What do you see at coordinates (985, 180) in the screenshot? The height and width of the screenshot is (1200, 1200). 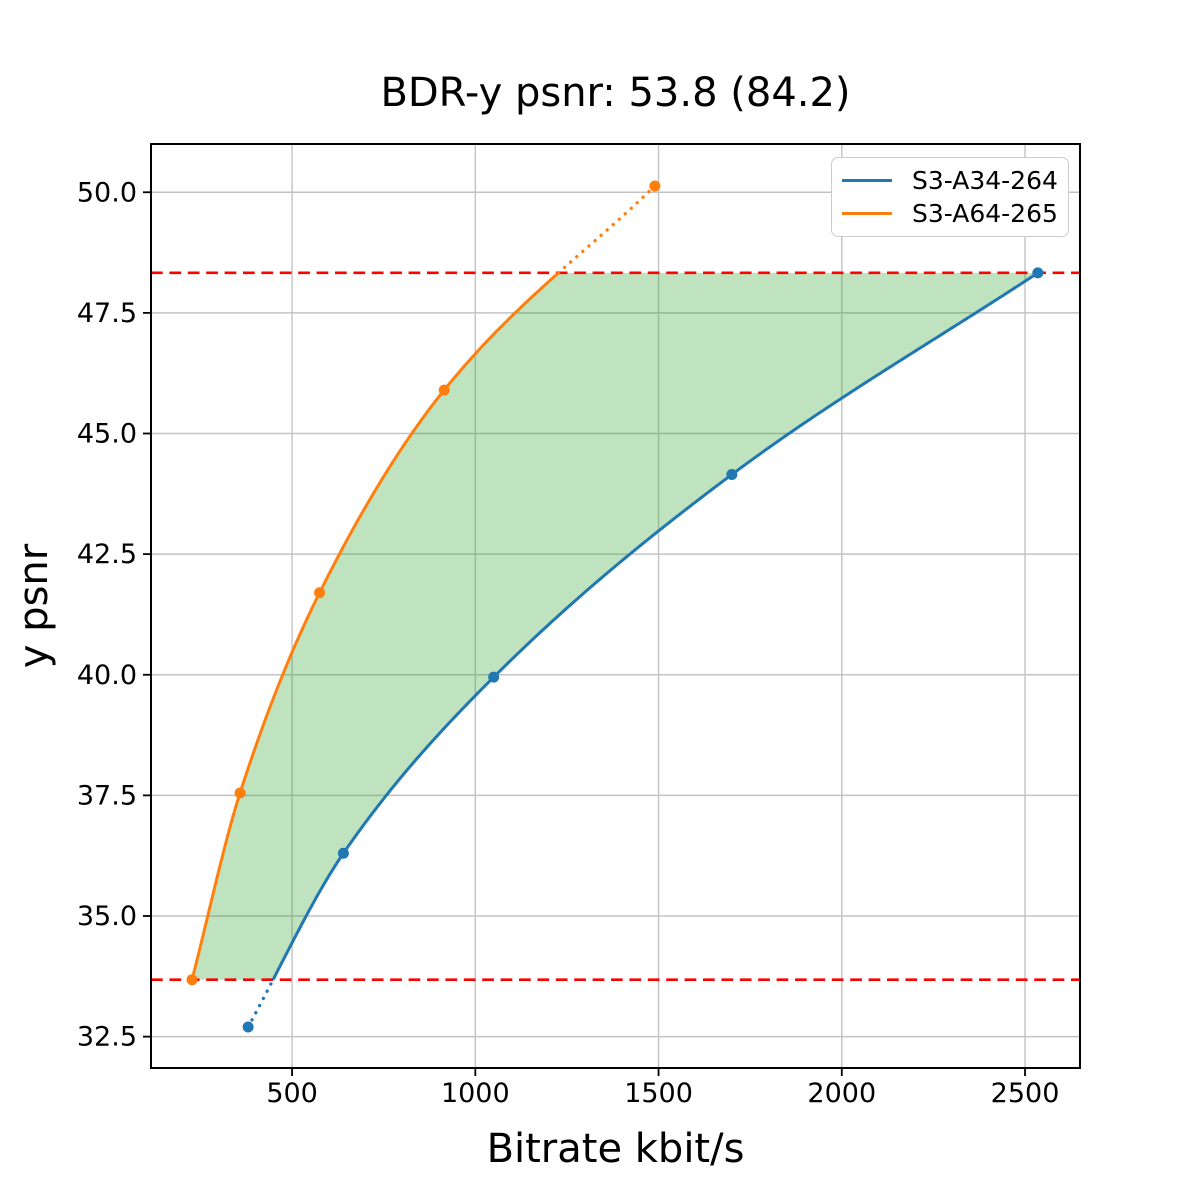 I see `legend-label-s3-a34-264: S3-A34-264` at bounding box center [985, 180].